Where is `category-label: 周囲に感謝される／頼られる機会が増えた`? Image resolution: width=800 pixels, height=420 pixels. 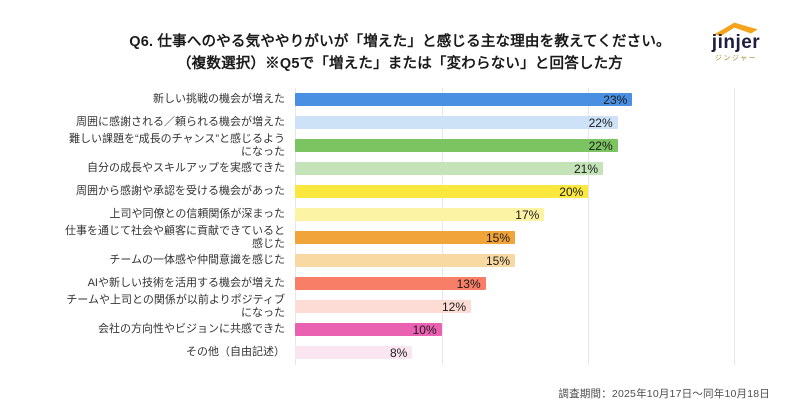
category-label: 周囲に感謝される／頼られる機会が増えた is located at coordinates (180, 122).